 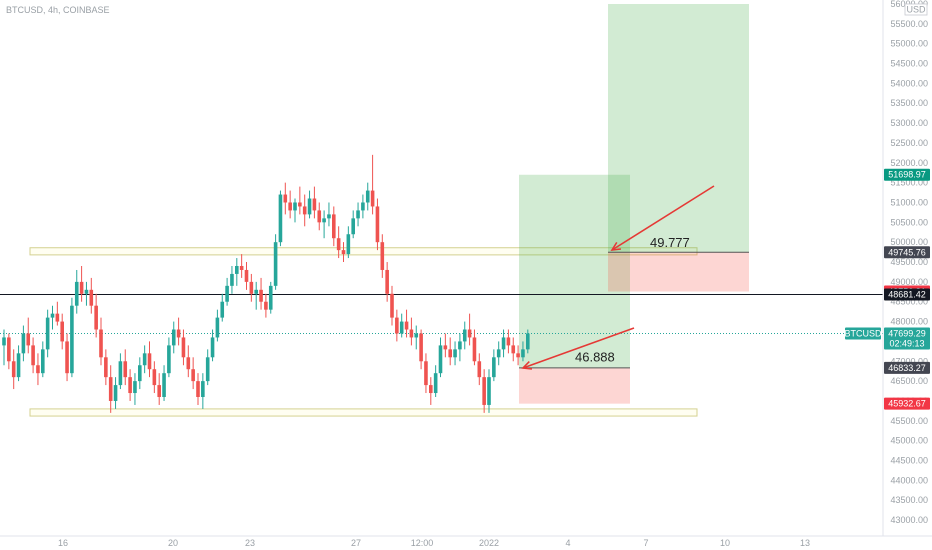 What do you see at coordinates (909, 183) in the screenshot?
I see `price-tick: 51500.00` at bounding box center [909, 183].